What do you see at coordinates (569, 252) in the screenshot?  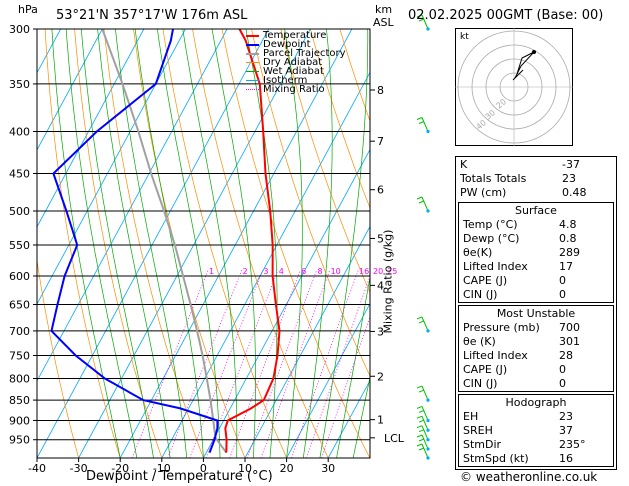 I see `surface-value: 289` at bounding box center [569, 252].